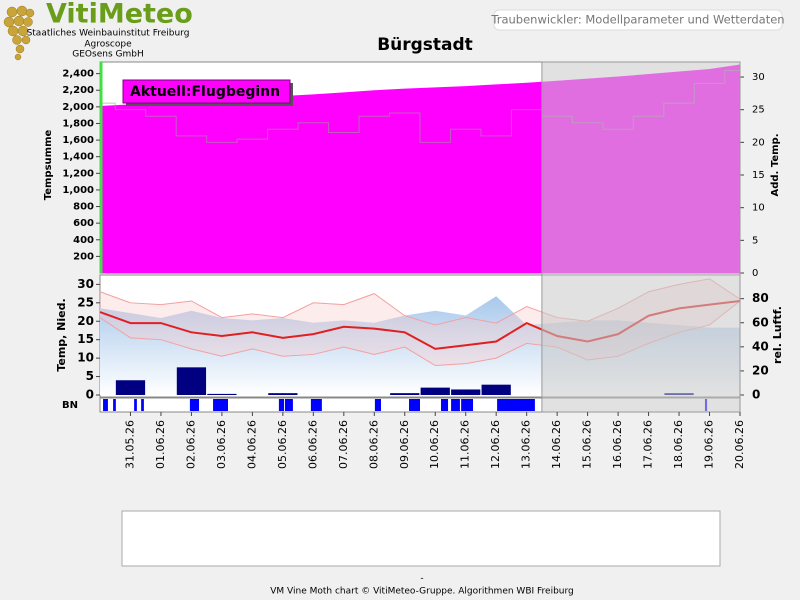 This screenshot has height=600, width=800. Describe the element at coordinates (108, 45) in the screenshot. I see `institution: Agroscope` at that location.